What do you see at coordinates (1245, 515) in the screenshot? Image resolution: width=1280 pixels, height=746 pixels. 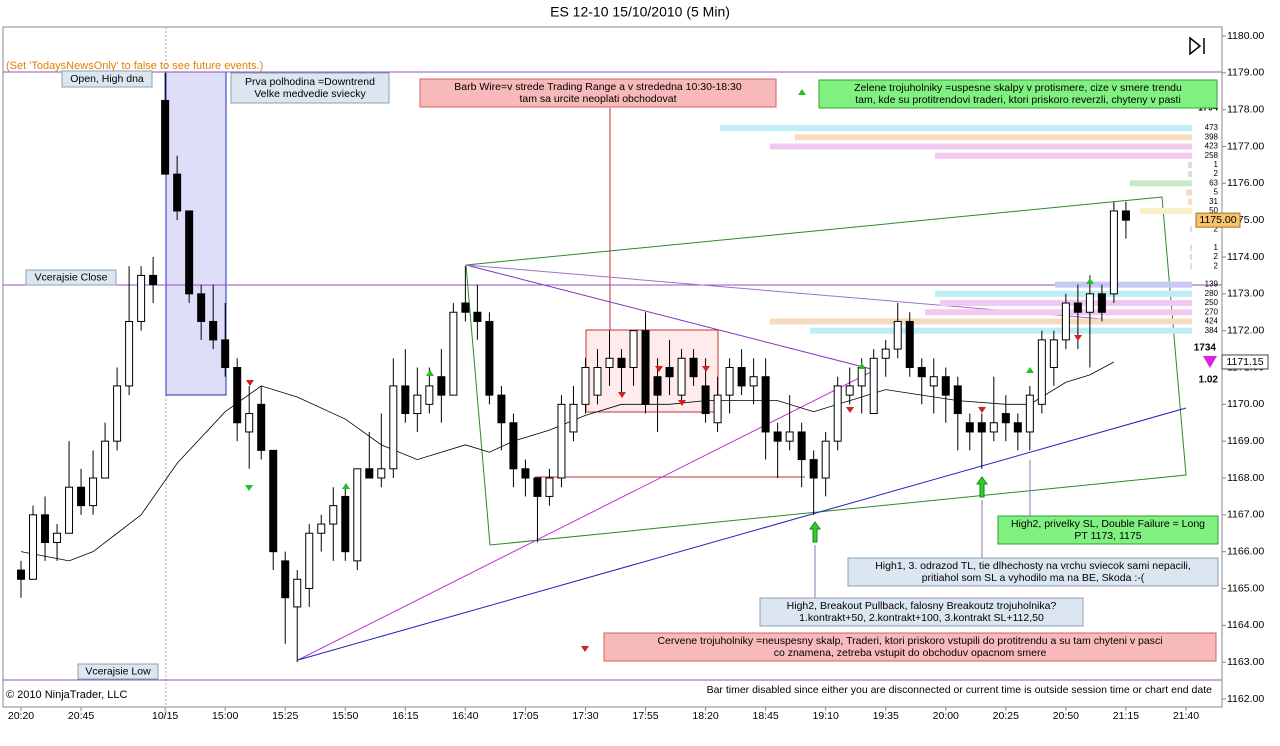 I see `y-tick-label: 1167.00` at bounding box center [1245, 515].